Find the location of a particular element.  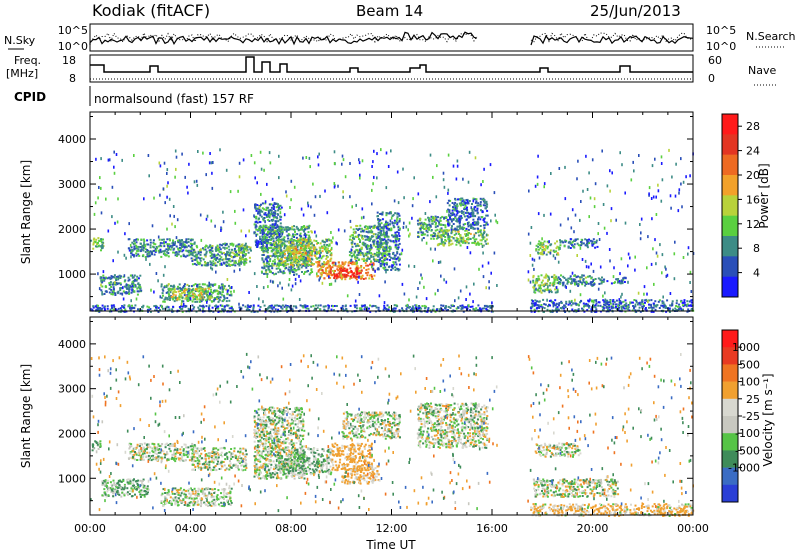

cpid-label: CPID is located at coordinates (30, 97).